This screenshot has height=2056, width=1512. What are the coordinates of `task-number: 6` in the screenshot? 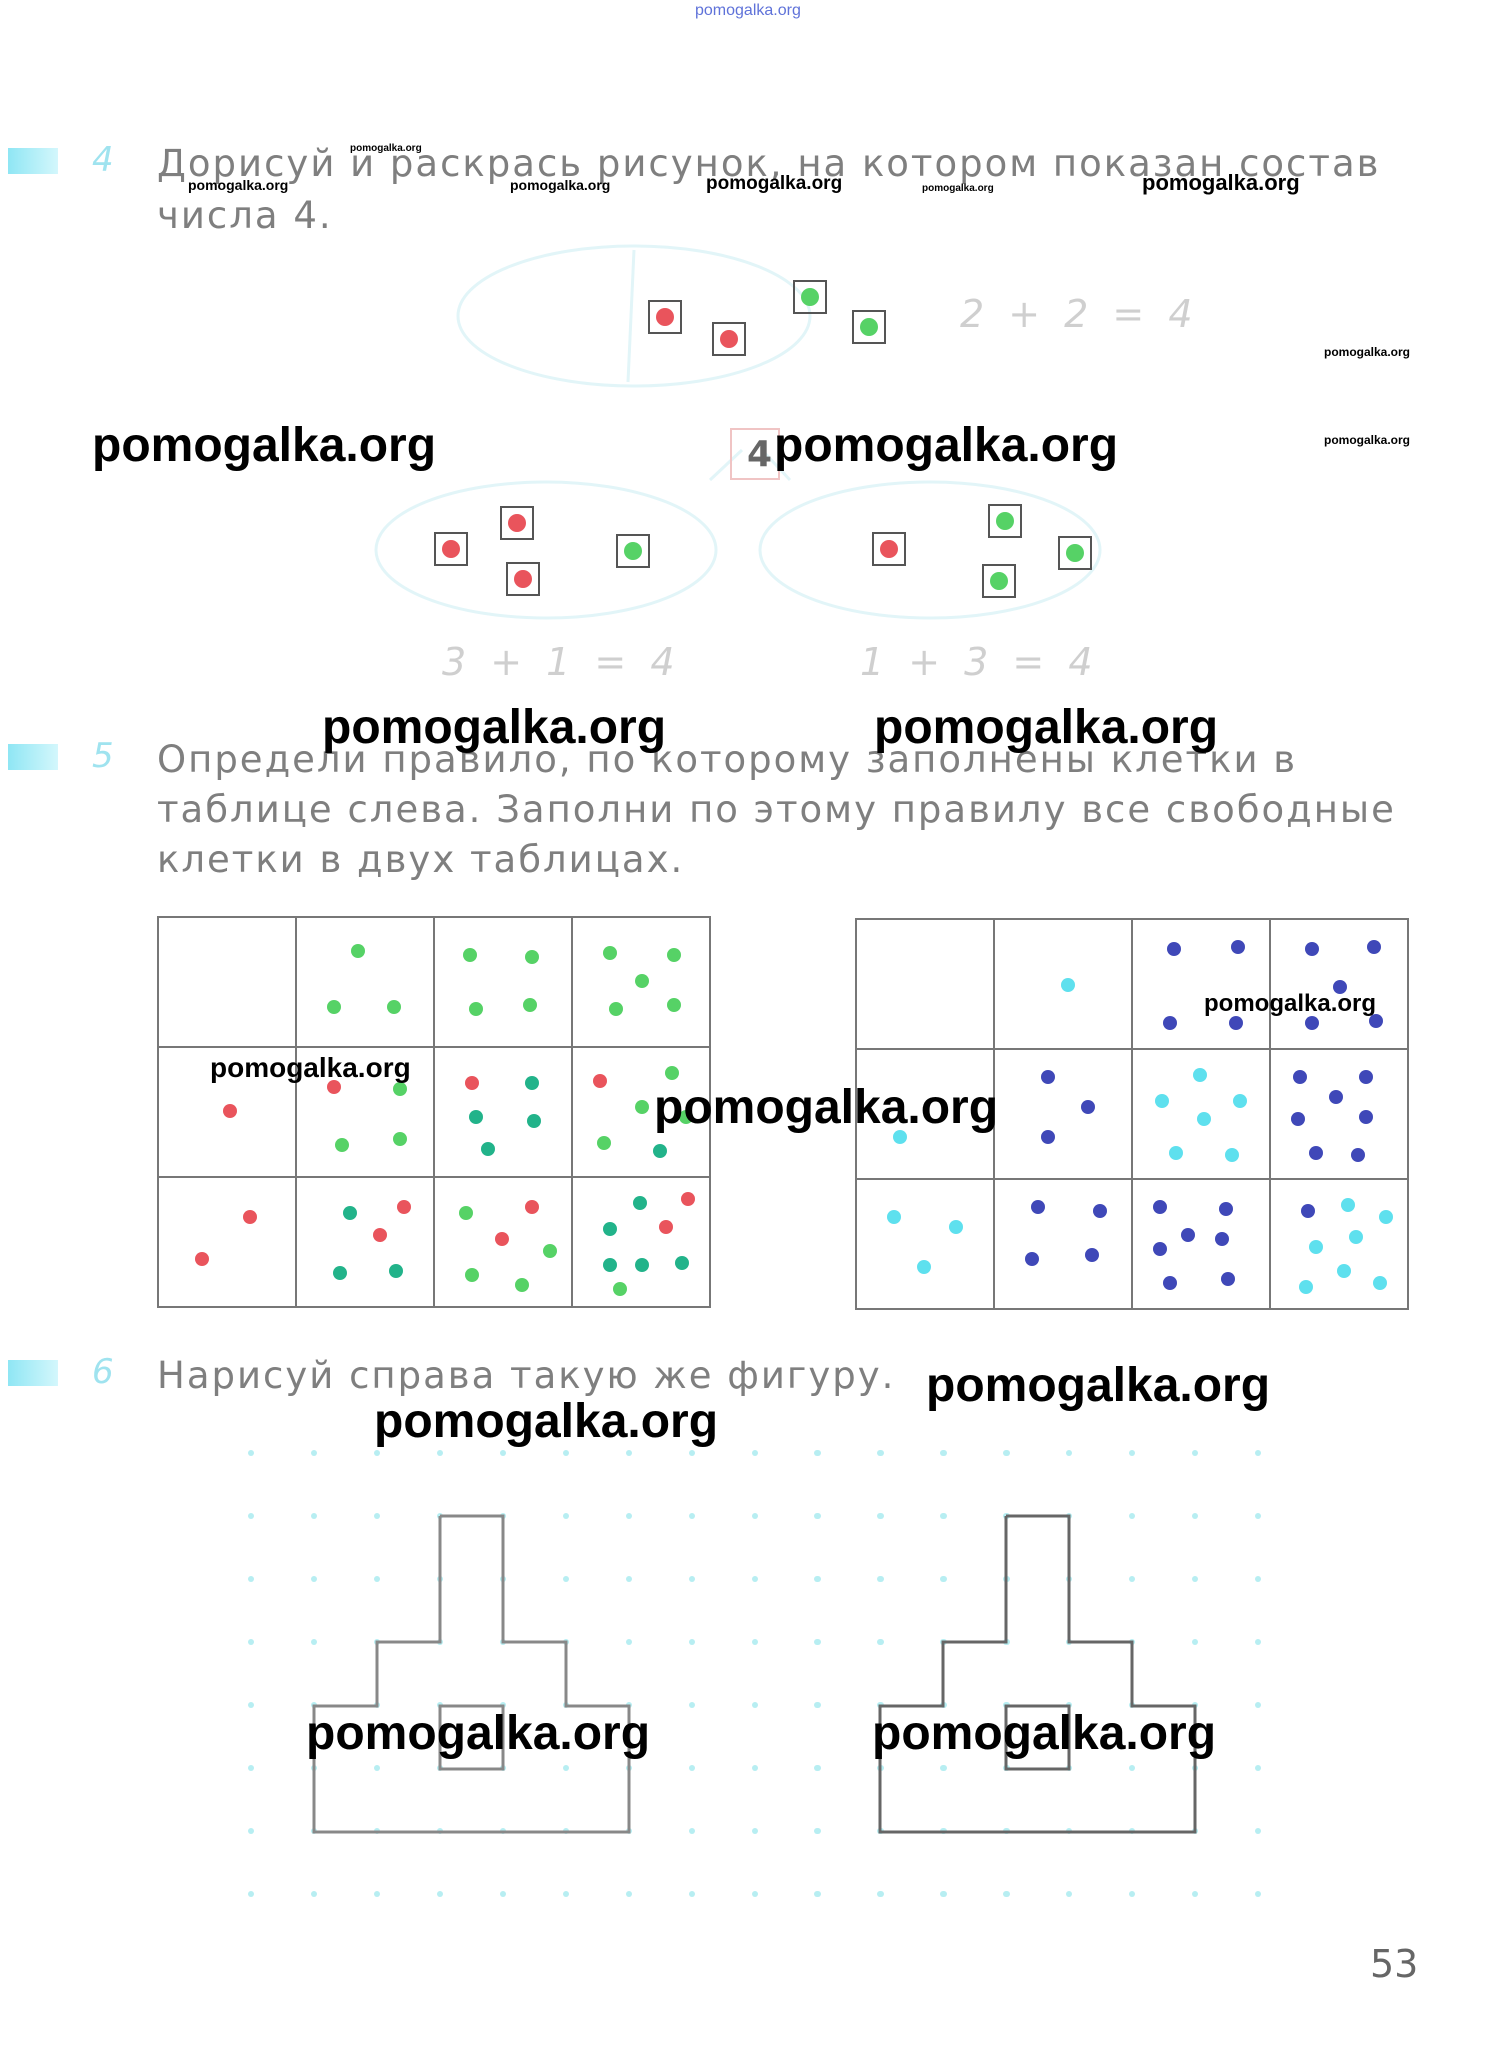 It's located at (103, 1372).